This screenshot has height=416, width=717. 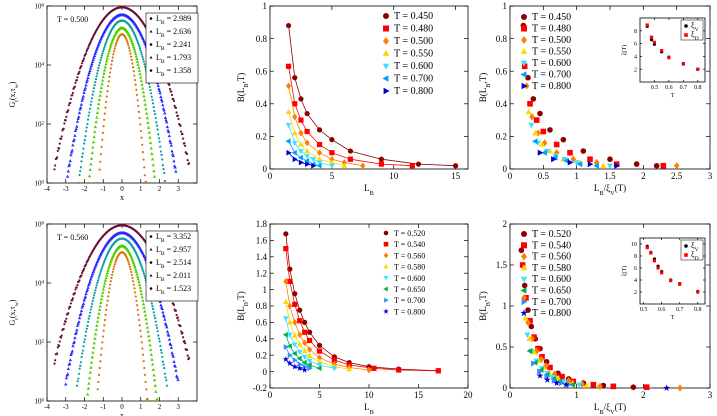 What do you see at coordinates (610, 176) in the screenshot?
I see `x-tick-label: 1.5` at bounding box center [610, 176].